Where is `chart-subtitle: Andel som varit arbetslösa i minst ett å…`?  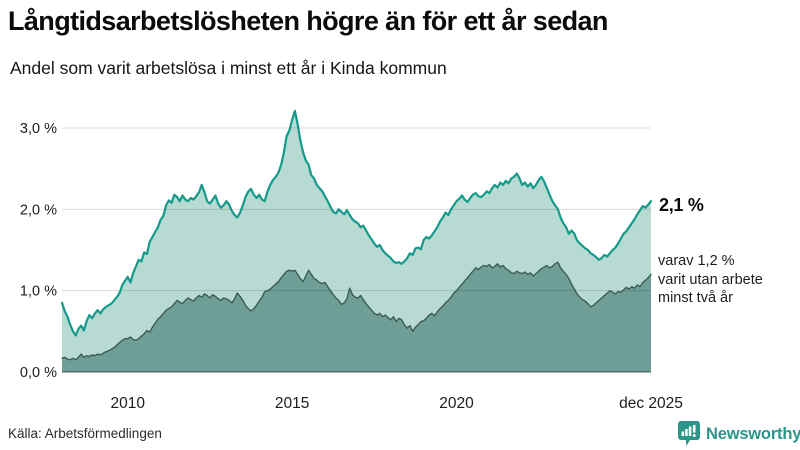
chart-subtitle: Andel som varit arbetslösa i minst ett å… is located at coordinates (228, 68).